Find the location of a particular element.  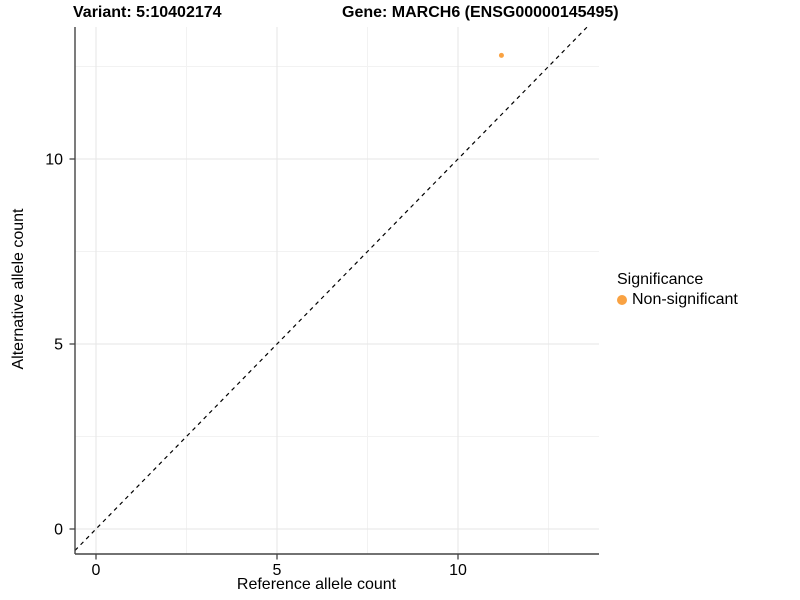

legend-item-non-significant: Non-significant is located at coordinates (677, 300).